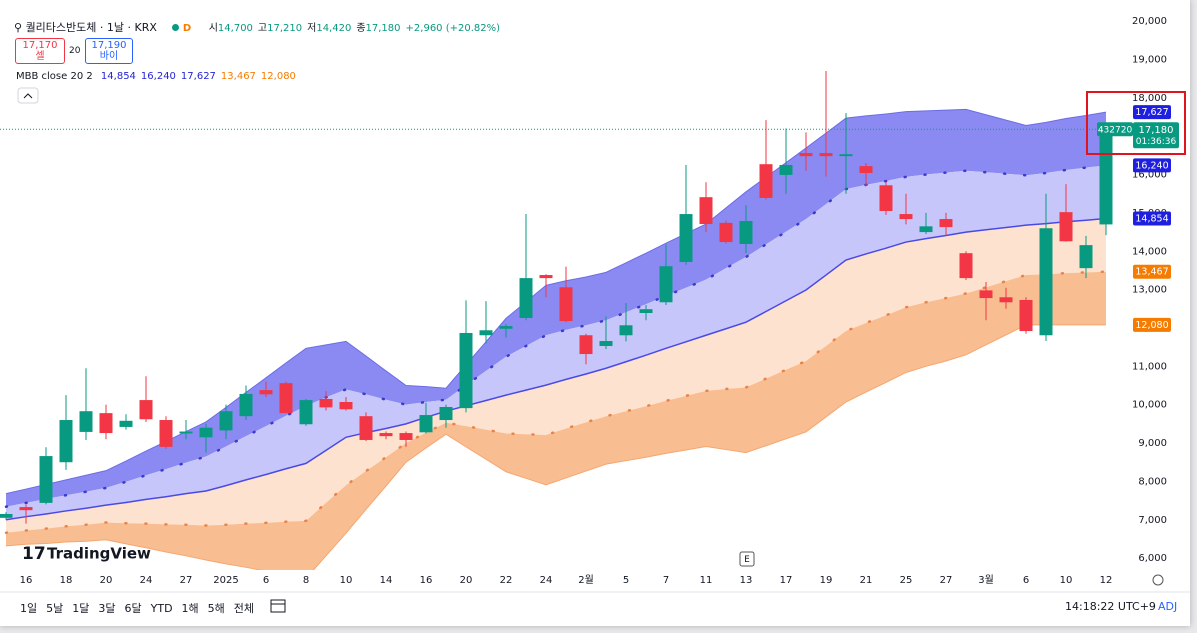  I want to click on y-tick-label: 16,000, so click(1149, 175).